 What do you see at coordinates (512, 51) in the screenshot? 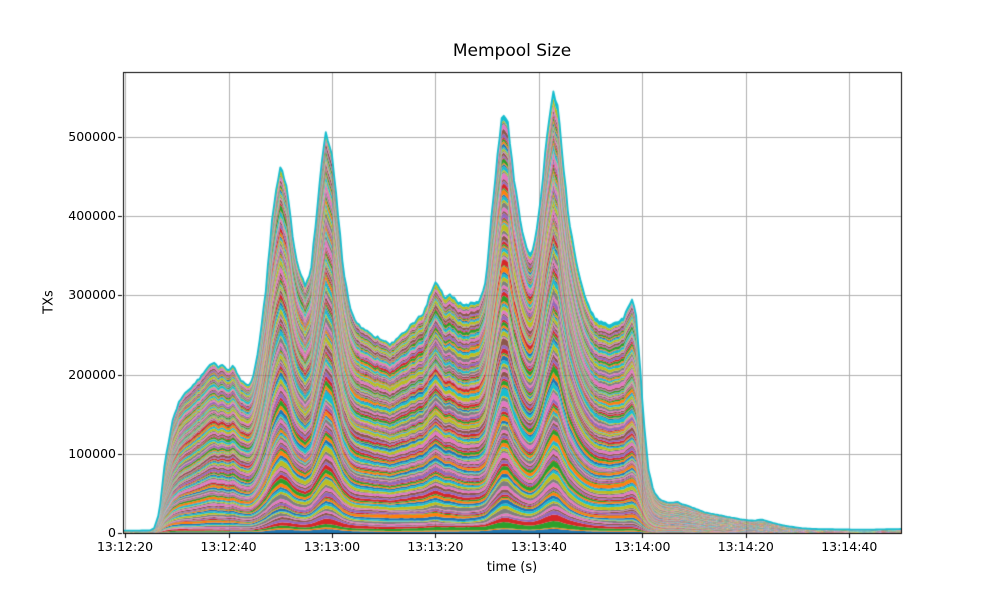
I see `chart-title: Mempool Size` at bounding box center [512, 51].